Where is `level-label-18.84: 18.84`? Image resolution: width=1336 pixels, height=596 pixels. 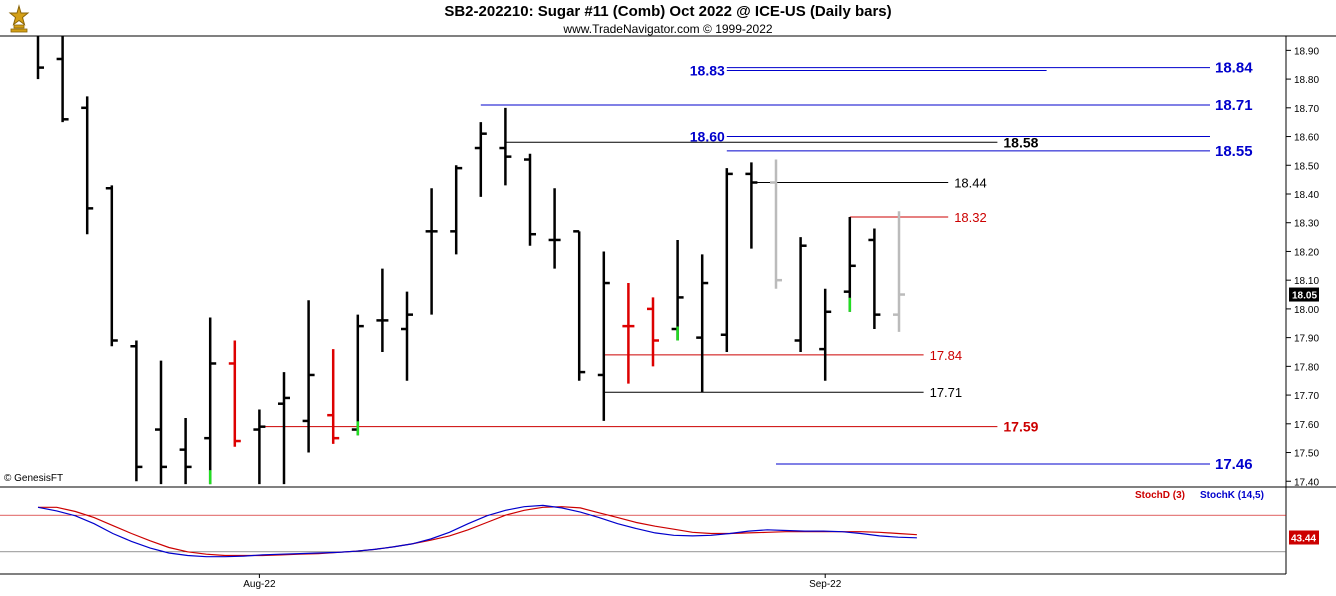
level-label-18.84: 18.84 is located at coordinates (1234, 68).